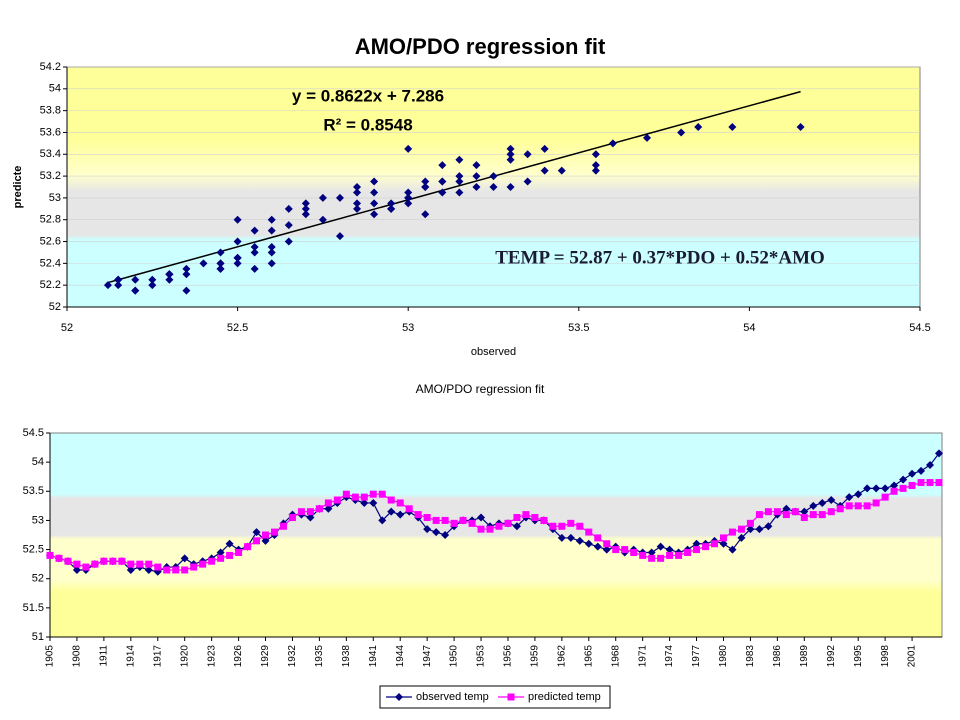 This screenshot has height=720, width=960. Describe the element at coordinates (481, 656) in the screenshot. I see `x-tick-label: 1953` at that location.